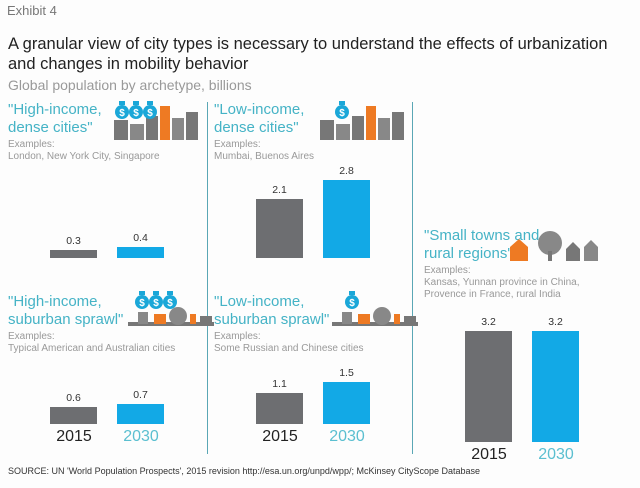 The width and height of the screenshot is (640, 488). I want to click on data-label: 1.5, so click(346, 373).